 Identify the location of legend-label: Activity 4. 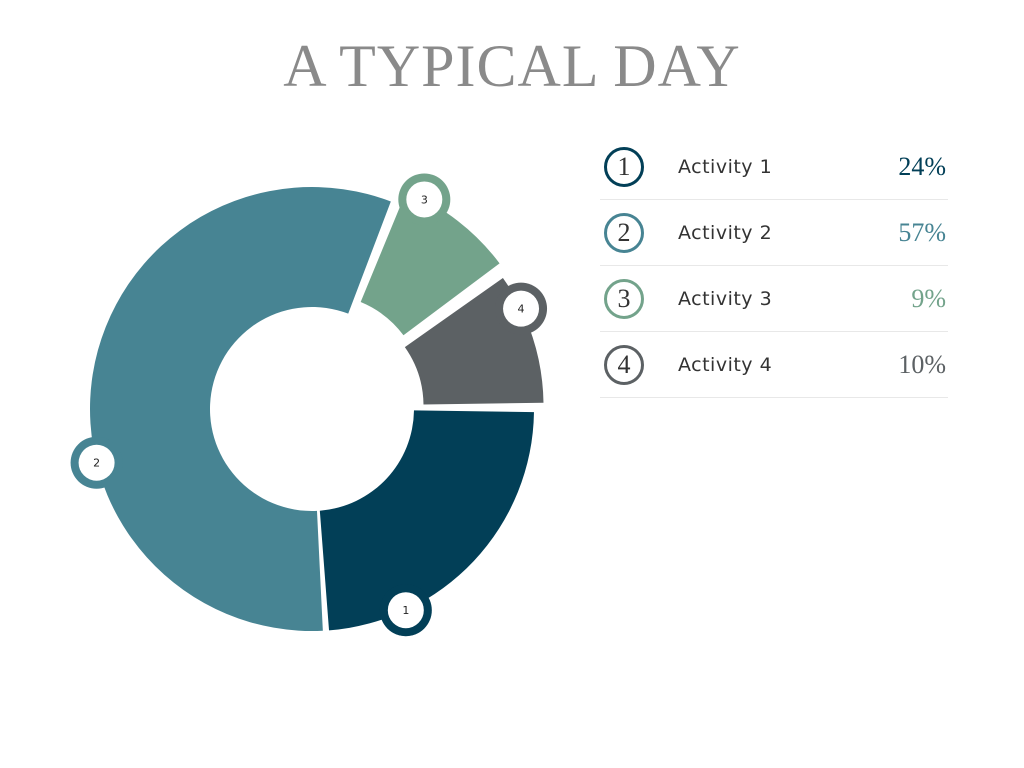
(725, 365).